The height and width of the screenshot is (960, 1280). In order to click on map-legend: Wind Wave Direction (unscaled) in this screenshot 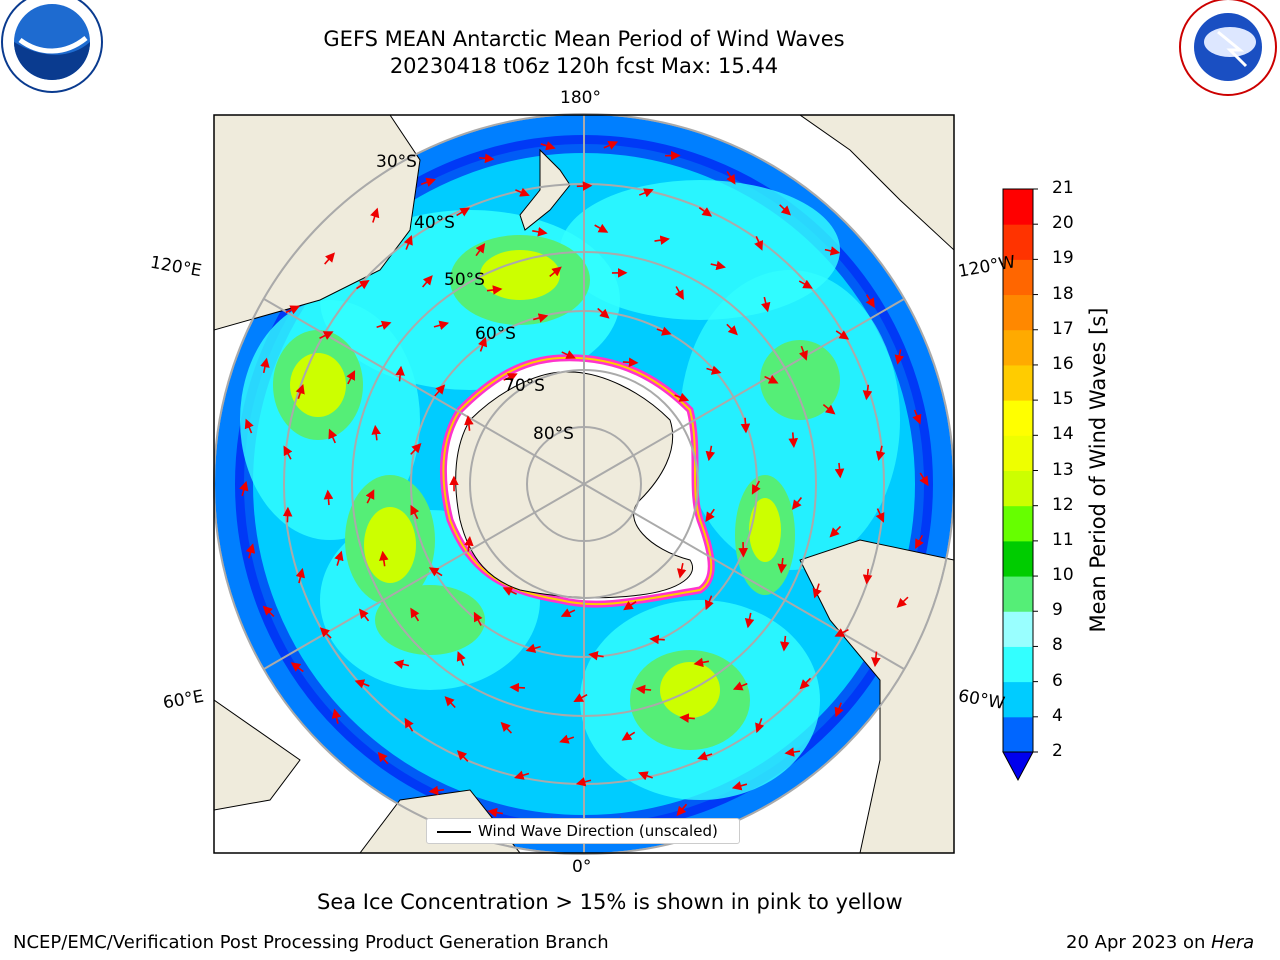, I will do `click(583, 831)`.